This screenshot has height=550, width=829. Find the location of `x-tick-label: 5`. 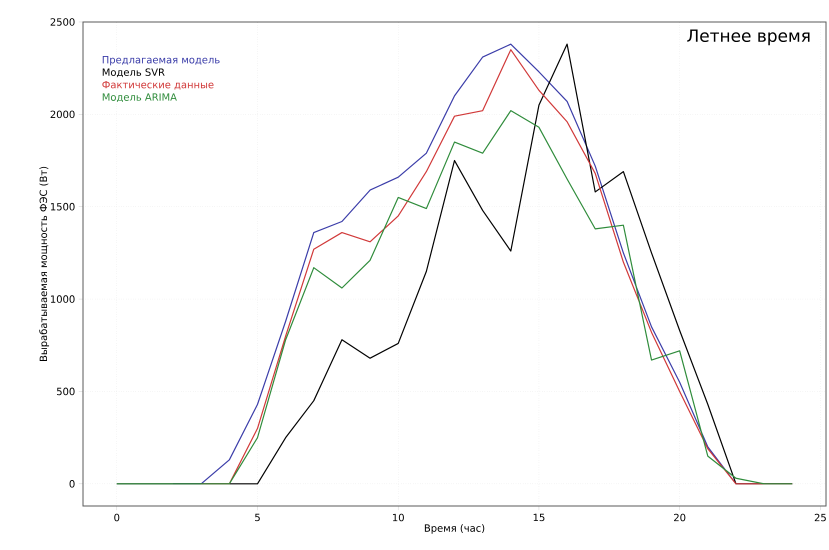

x-tick-label: 5 is located at coordinates (257, 518).